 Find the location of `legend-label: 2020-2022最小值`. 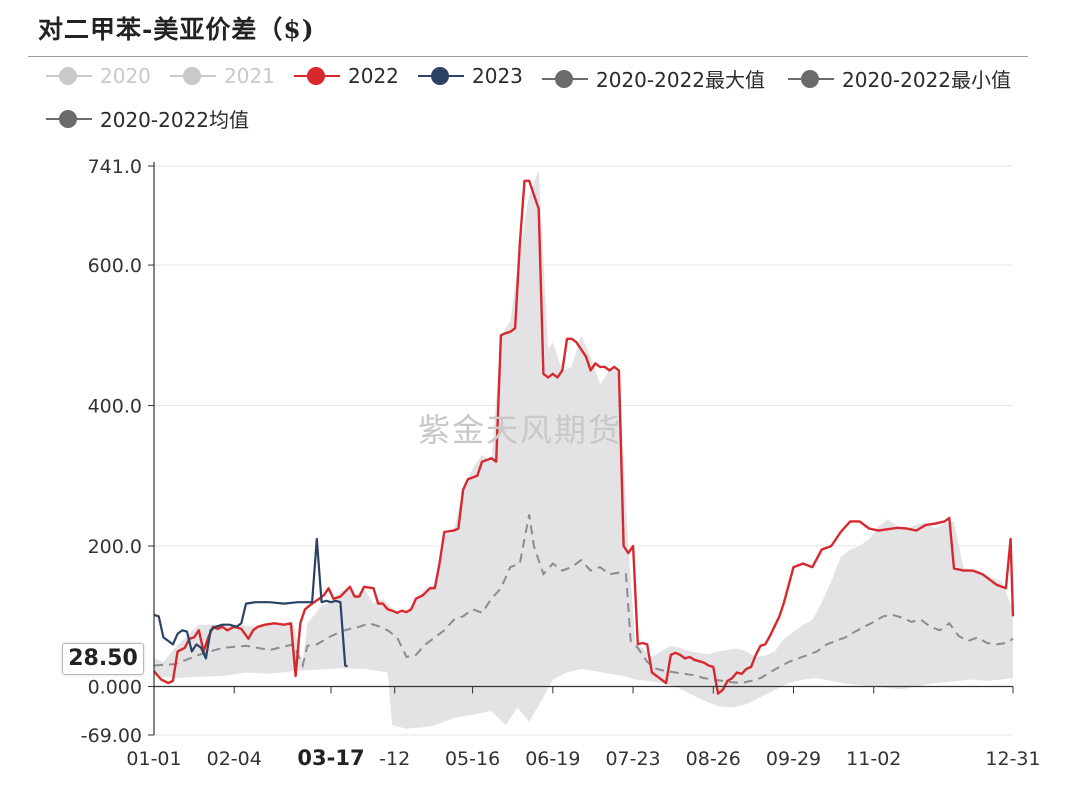

legend-label: 2020-2022最小值 is located at coordinates (927, 80).